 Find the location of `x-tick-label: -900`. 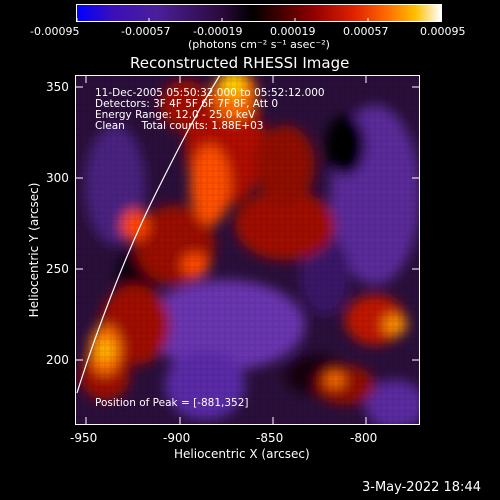

x-tick-label: -900 is located at coordinates (177, 438).